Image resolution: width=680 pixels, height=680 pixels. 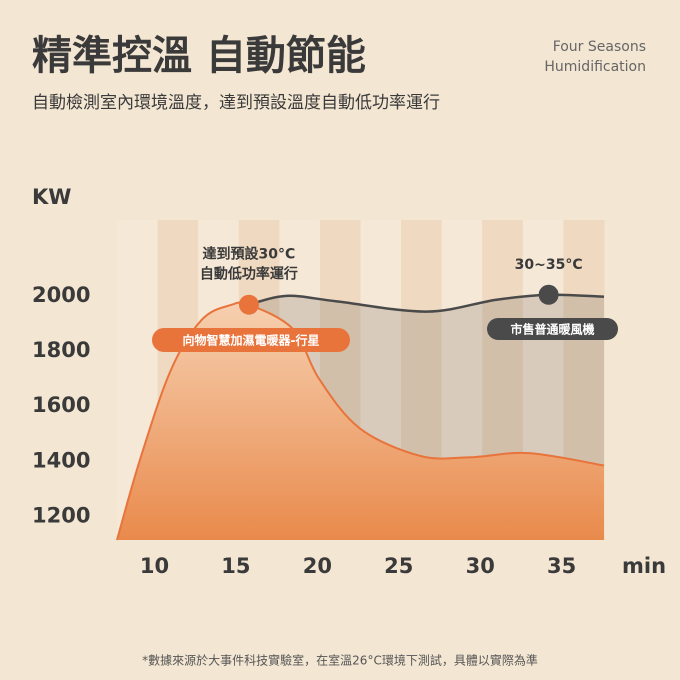 What do you see at coordinates (644, 566) in the screenshot?
I see `x-axis-label: min` at bounding box center [644, 566].